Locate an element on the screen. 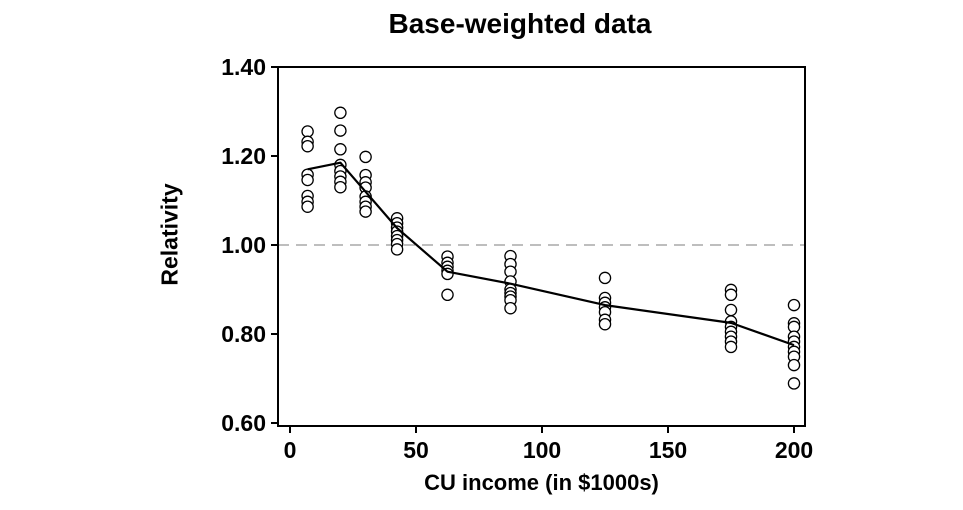 The width and height of the screenshot is (963, 510). x-tick-label: 100 is located at coordinates (542, 450).